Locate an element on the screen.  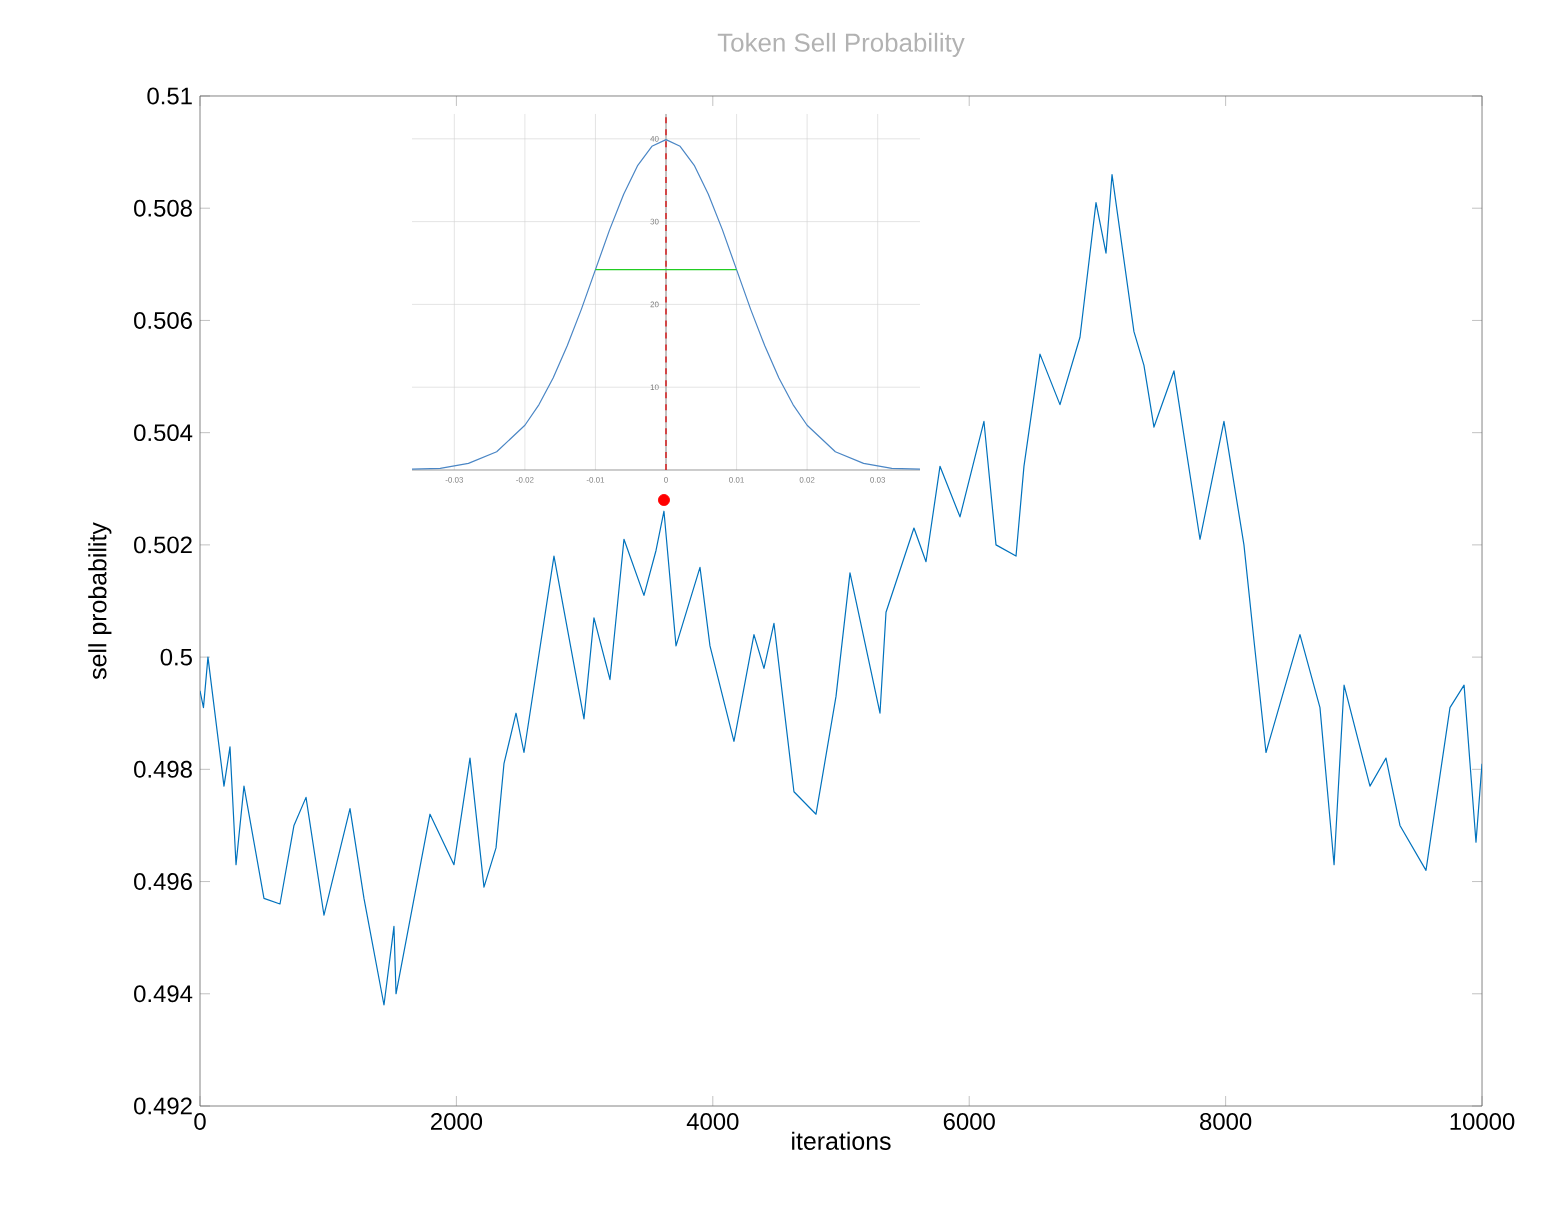
x-tick-label: 2000 is located at coordinates (457, 1121).